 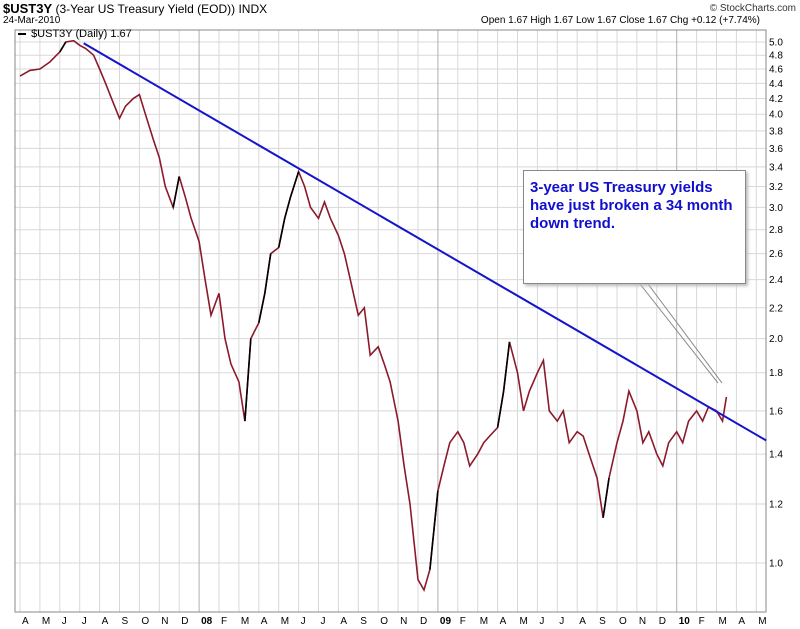 I want to click on x-tick-label: 08, so click(x=207, y=621).